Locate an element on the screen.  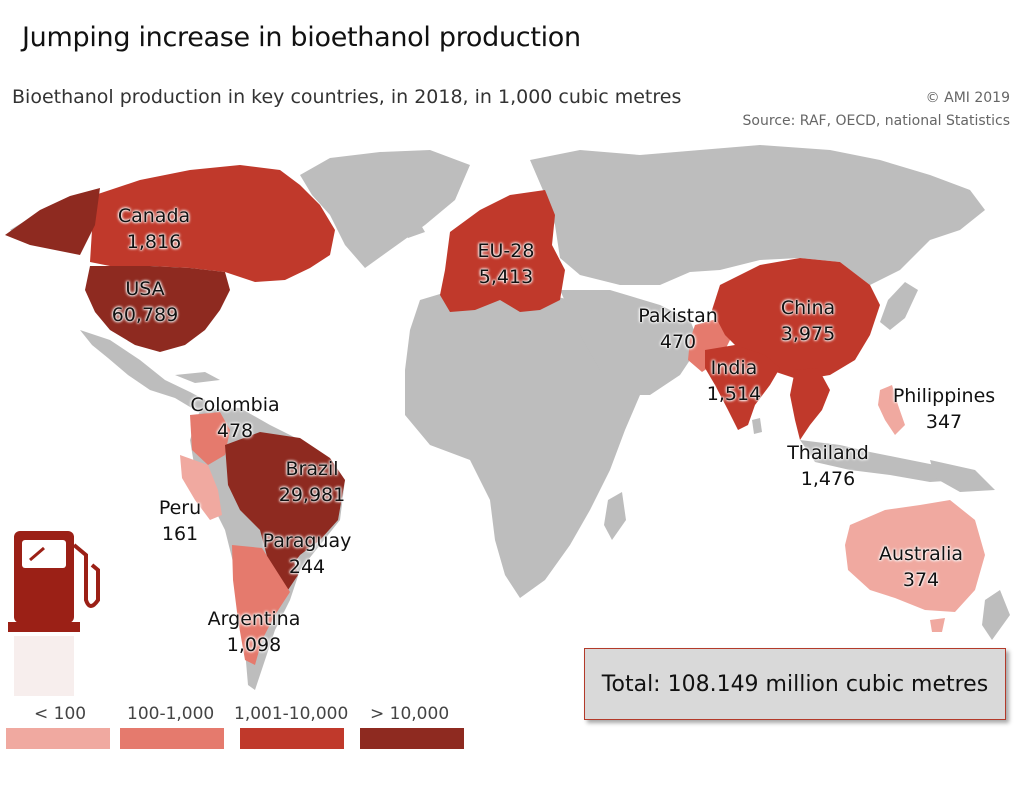
country-value: 60,789 is located at coordinates (145, 315).